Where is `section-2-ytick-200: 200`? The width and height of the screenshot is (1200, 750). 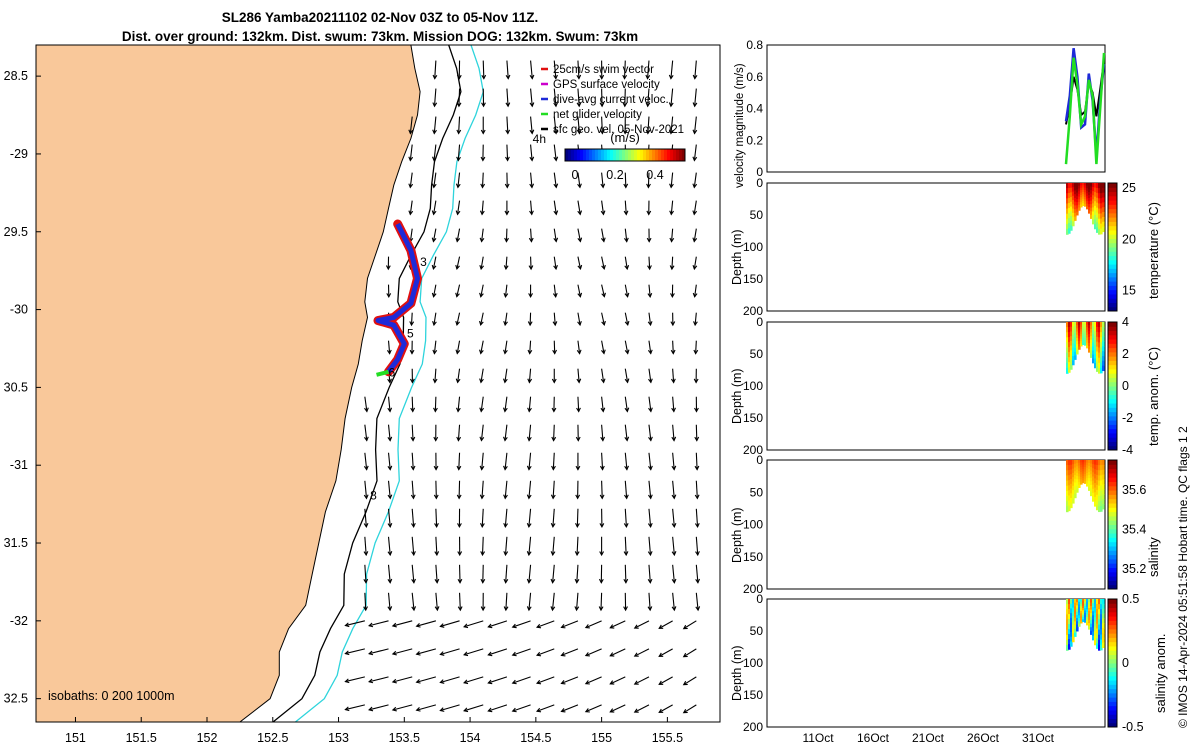
section-2-ytick-200: 200 is located at coordinates (753, 450).